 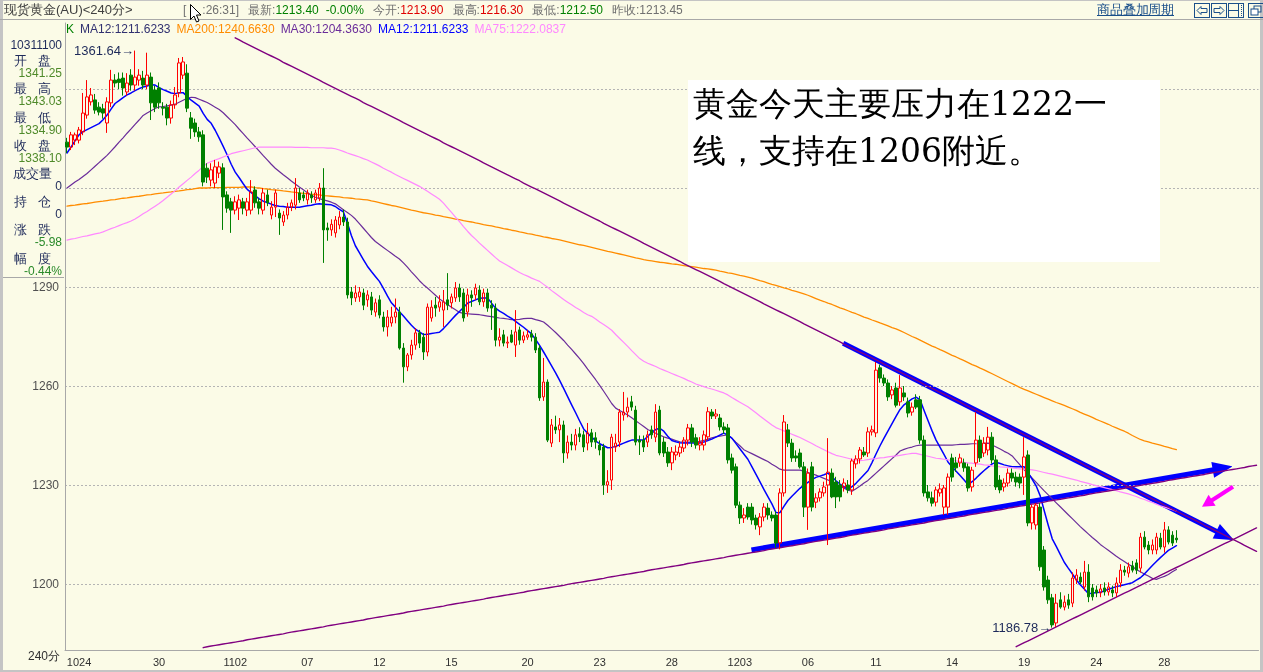 What do you see at coordinates (1161, 10) in the screenshot?
I see `text: 周期` at bounding box center [1161, 10].